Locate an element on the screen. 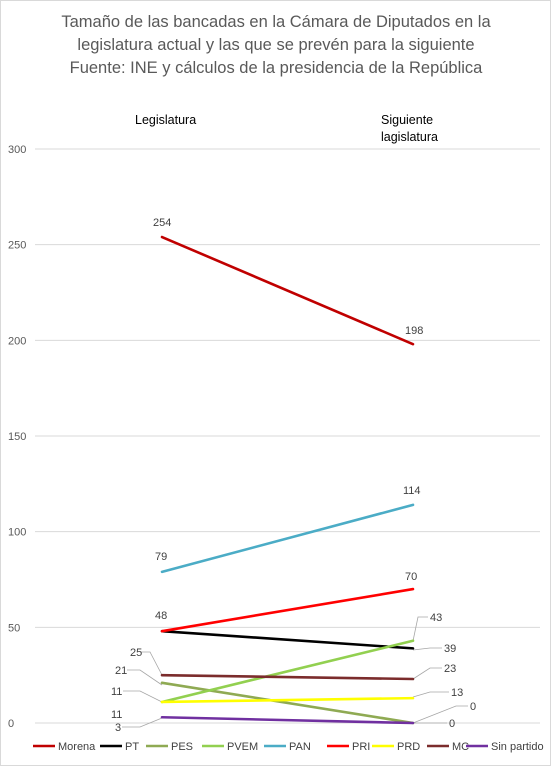 Image resolution: width=553 pixels, height=768 pixels. series-line-pri is located at coordinates (287, 610).